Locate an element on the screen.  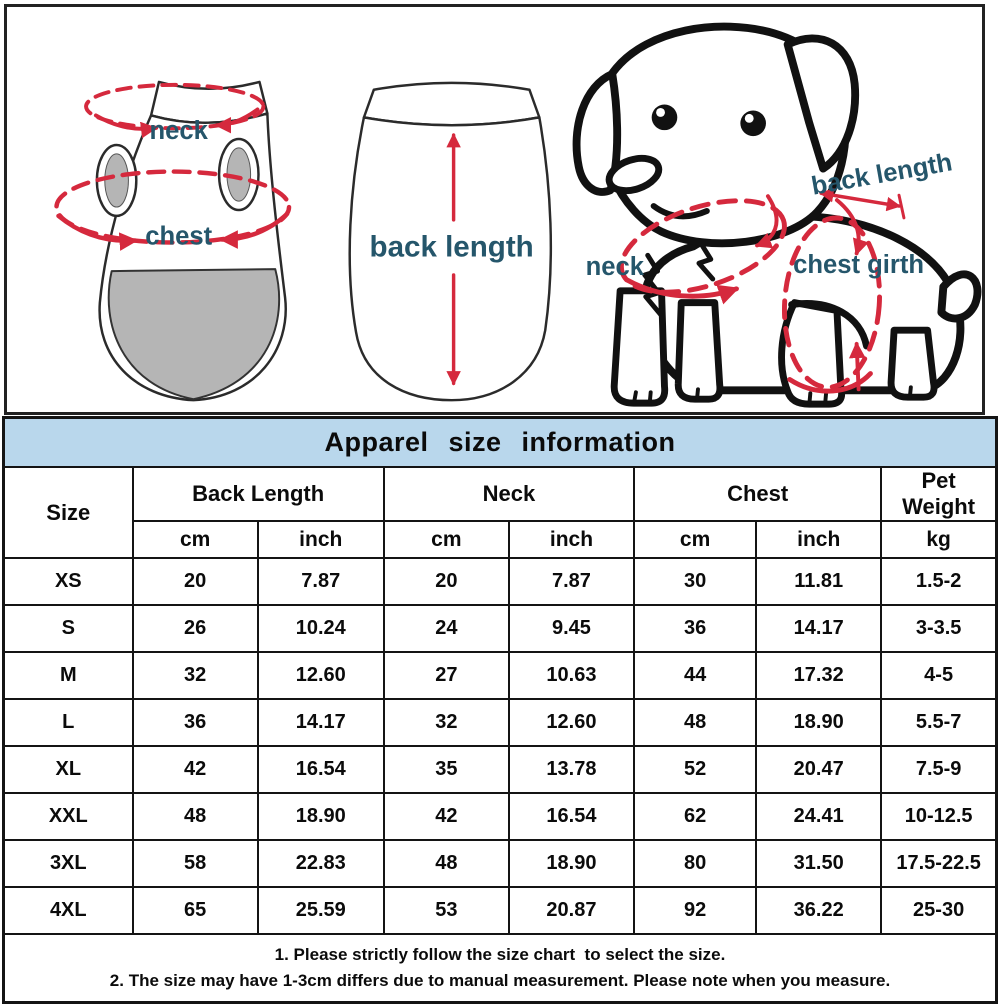
value-cell: 4-5 is located at coordinates (939, 675).